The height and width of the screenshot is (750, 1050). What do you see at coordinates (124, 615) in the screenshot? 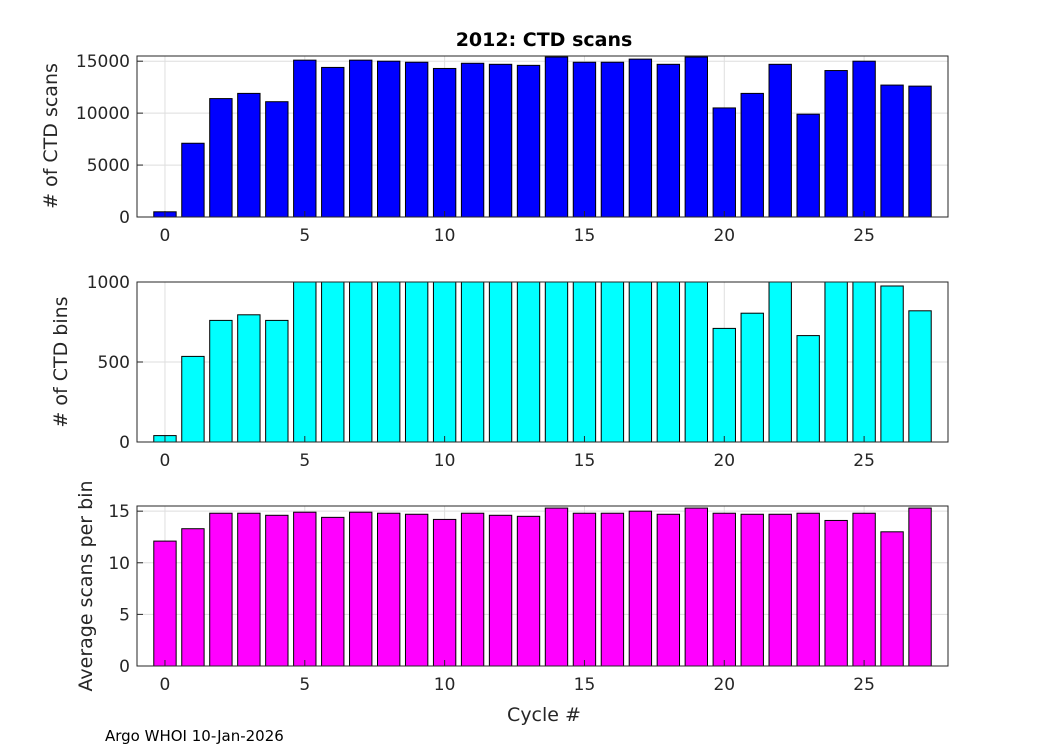
I see `avg-scans-ytick-label: 5` at bounding box center [124, 615].